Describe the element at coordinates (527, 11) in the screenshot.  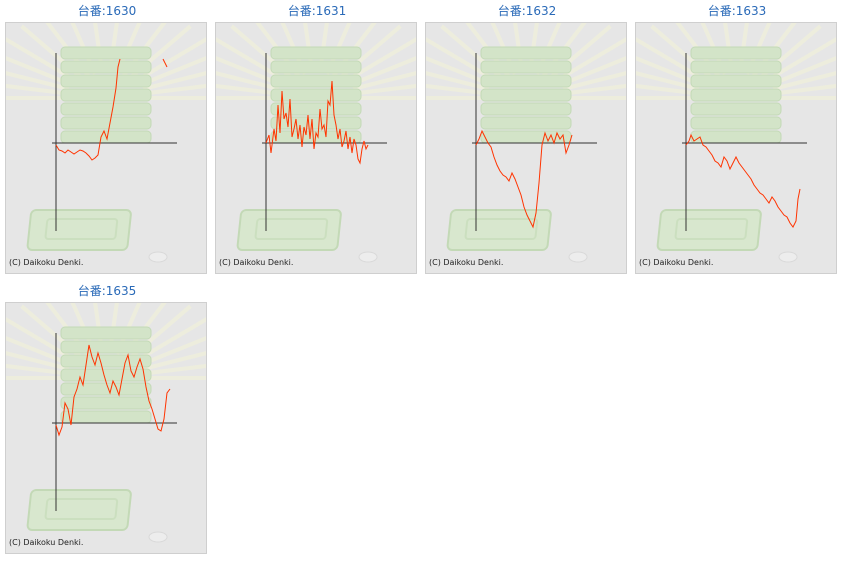
I see `machine-title-link: 台番:1632` at that location.